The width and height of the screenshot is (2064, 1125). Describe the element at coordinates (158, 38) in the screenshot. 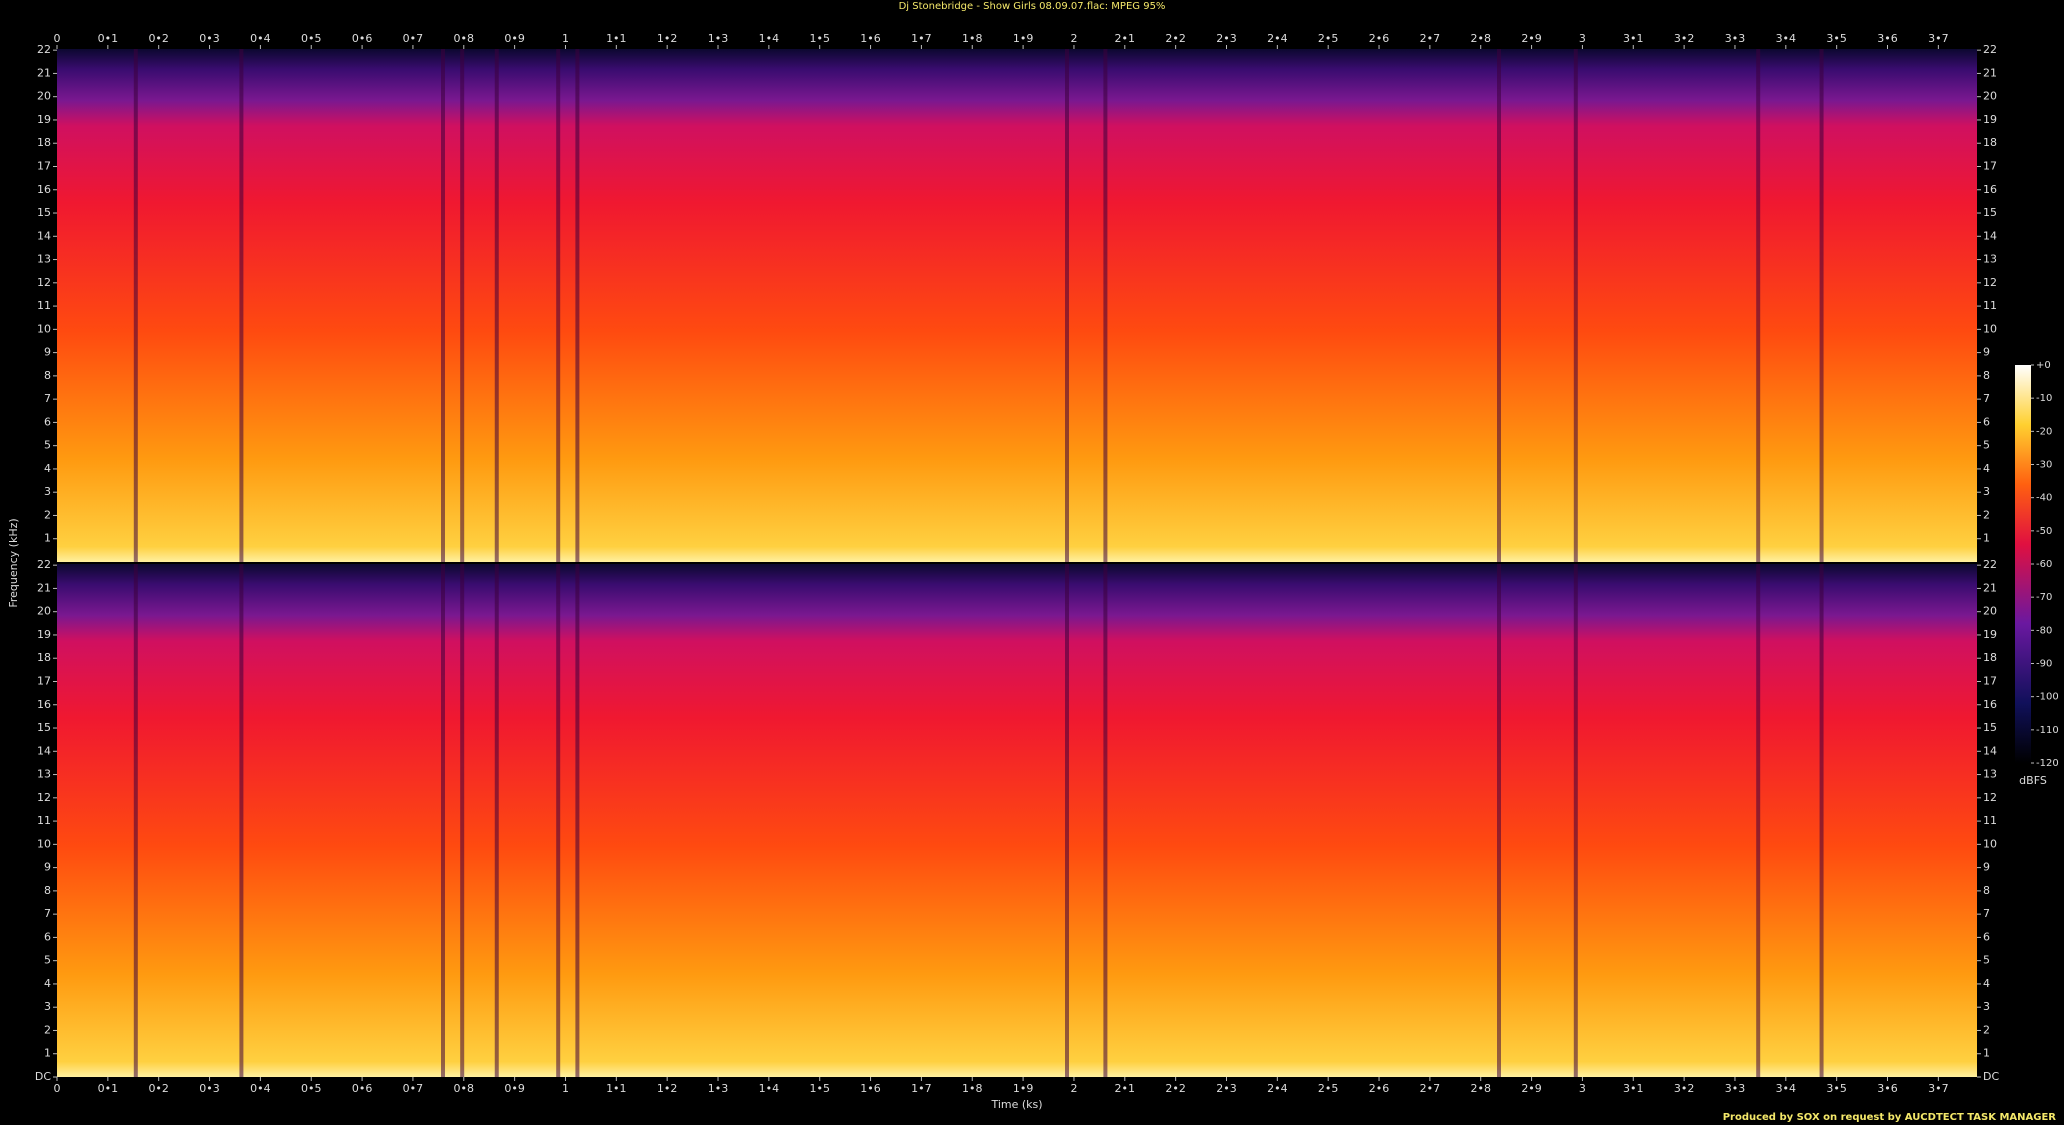

I see `x-tick-label: 0•2` at that location.